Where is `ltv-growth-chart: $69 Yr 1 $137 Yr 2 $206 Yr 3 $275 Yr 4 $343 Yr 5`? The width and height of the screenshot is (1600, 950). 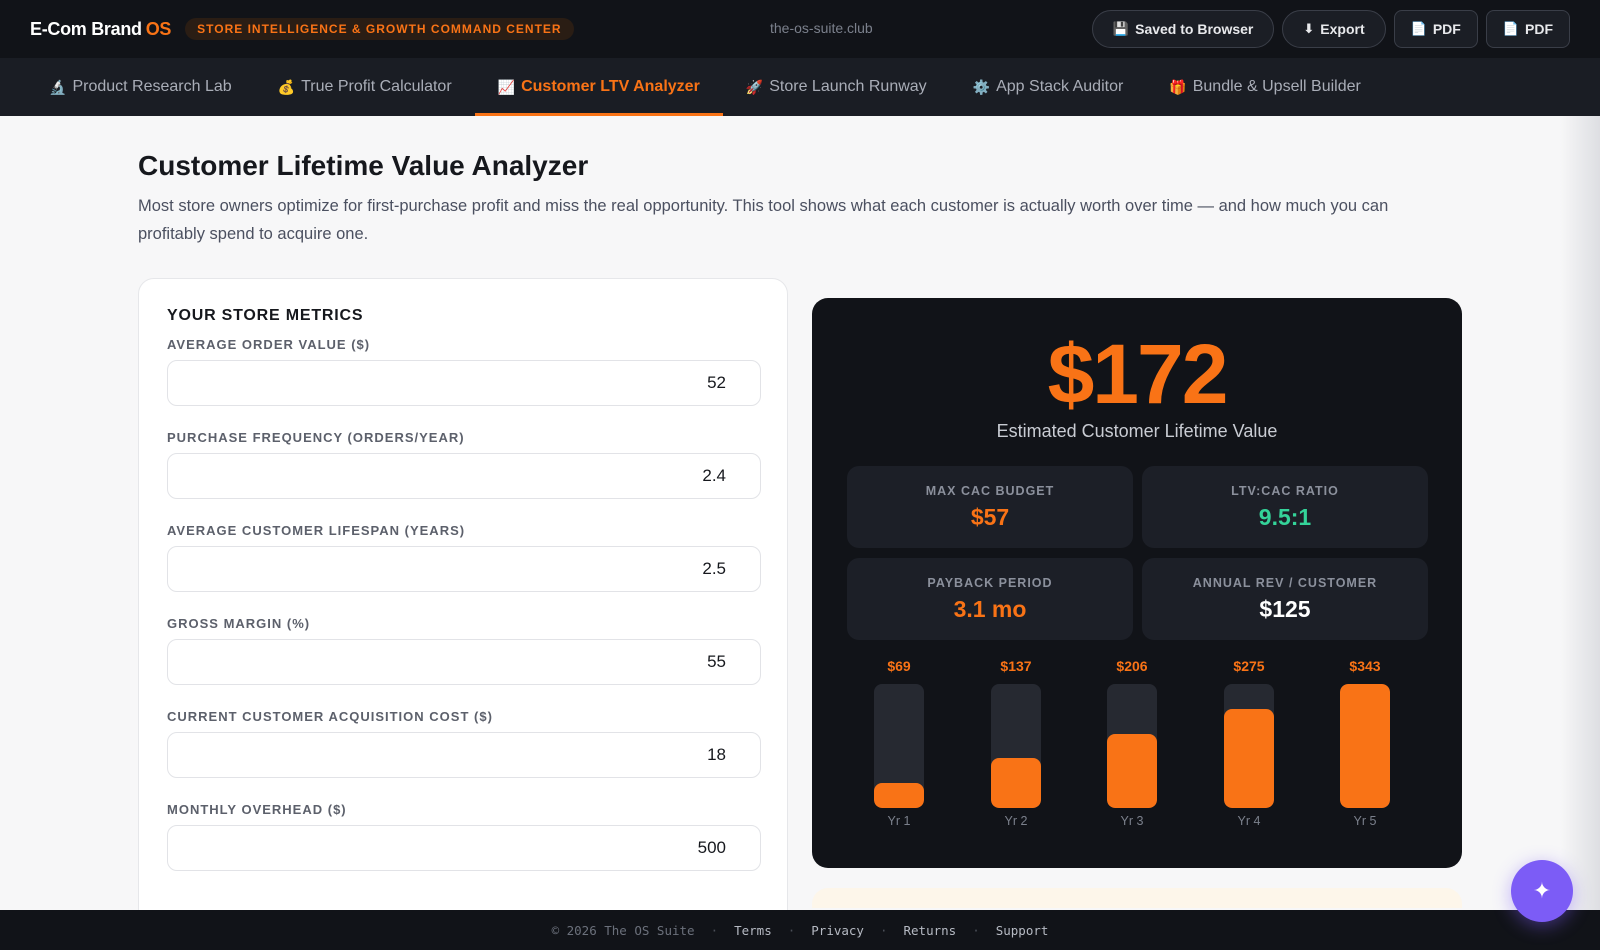 ltv-growth-chart: $69 Yr 1 $137 Yr 2 $206 Yr 3 $275 Yr 4 $343 Yr 5 is located at coordinates (1137, 748).